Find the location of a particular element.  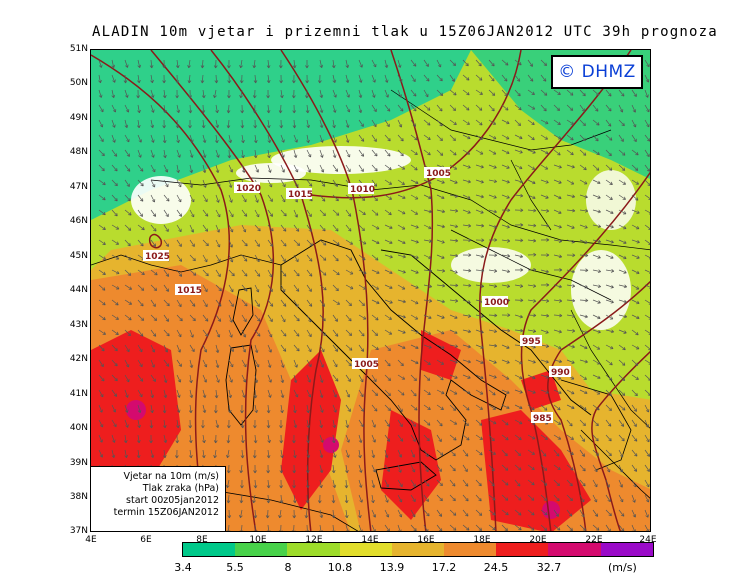

lat-label: 43N is located at coordinates (78, 325).